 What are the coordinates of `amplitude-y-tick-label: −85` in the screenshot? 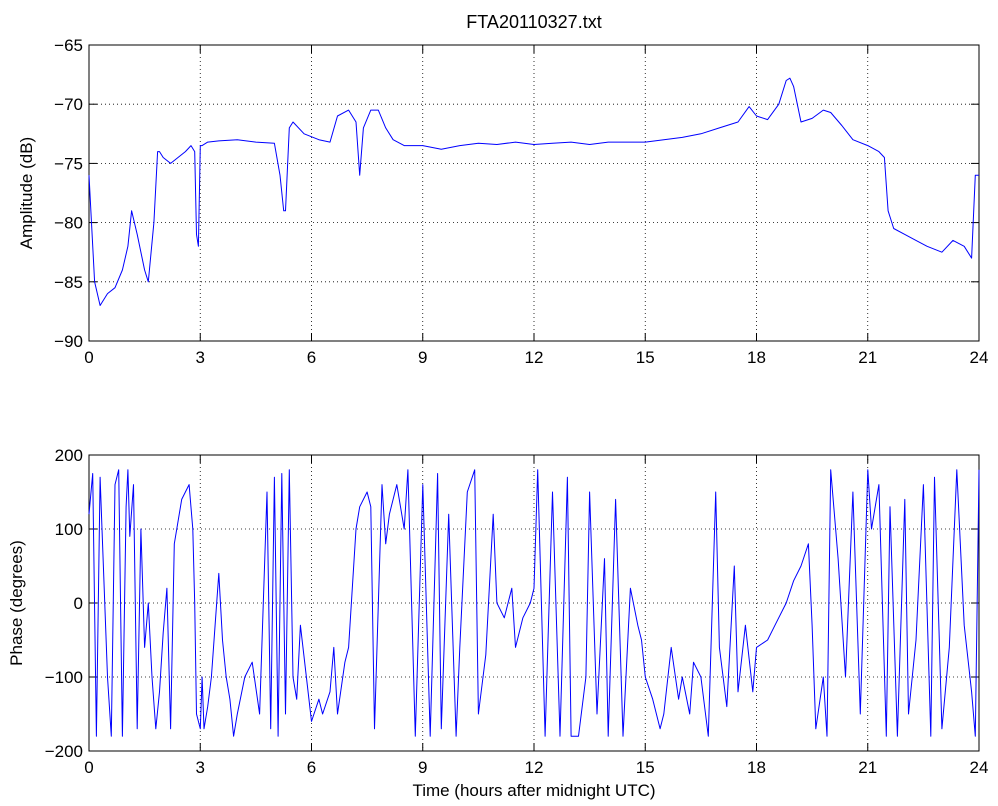 It's located at (68, 282).